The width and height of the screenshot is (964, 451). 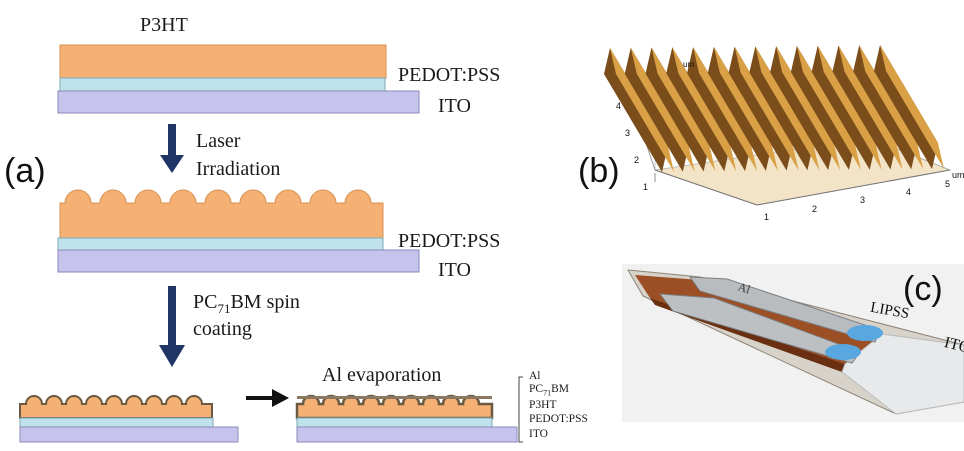 What do you see at coordinates (238, 102) in the screenshot?
I see `ito-layer-flat` at bounding box center [238, 102].